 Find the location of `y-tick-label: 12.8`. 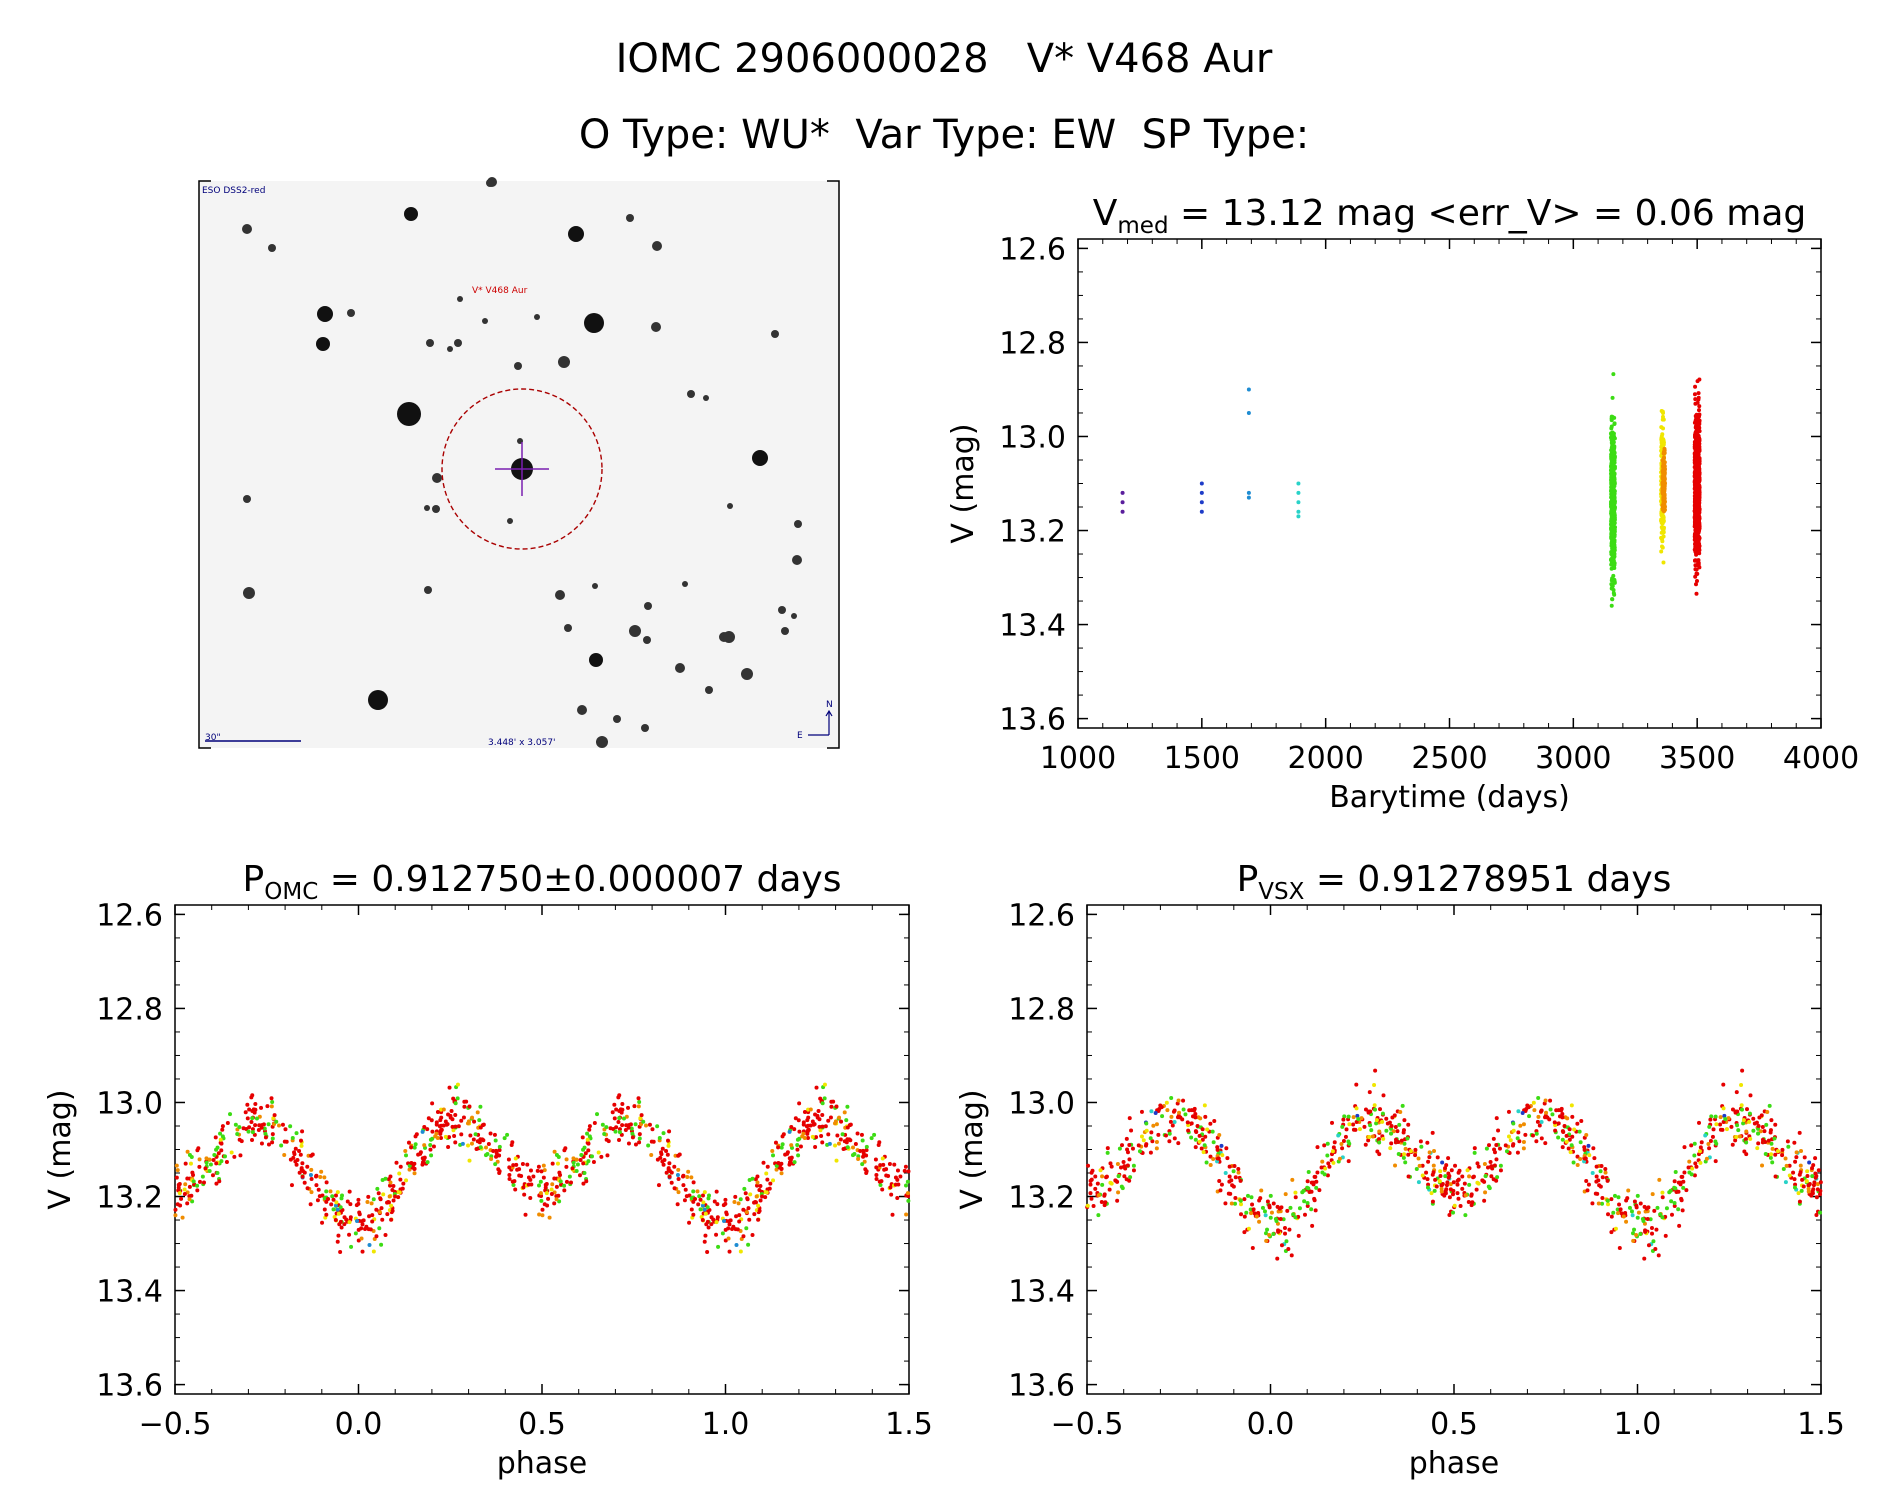

y-tick-label: 12.8 is located at coordinates (1041, 1009).